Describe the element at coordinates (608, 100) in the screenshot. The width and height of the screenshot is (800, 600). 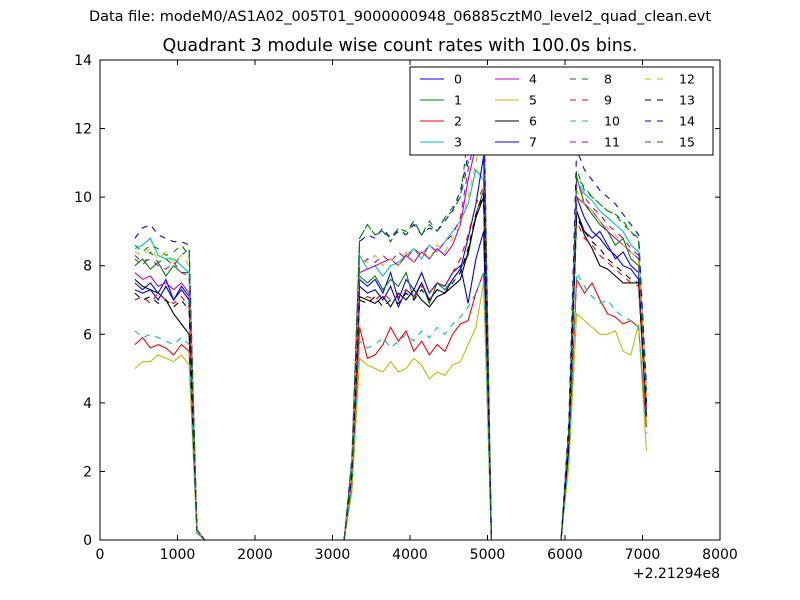
I see `legend-label-9: 9` at that location.